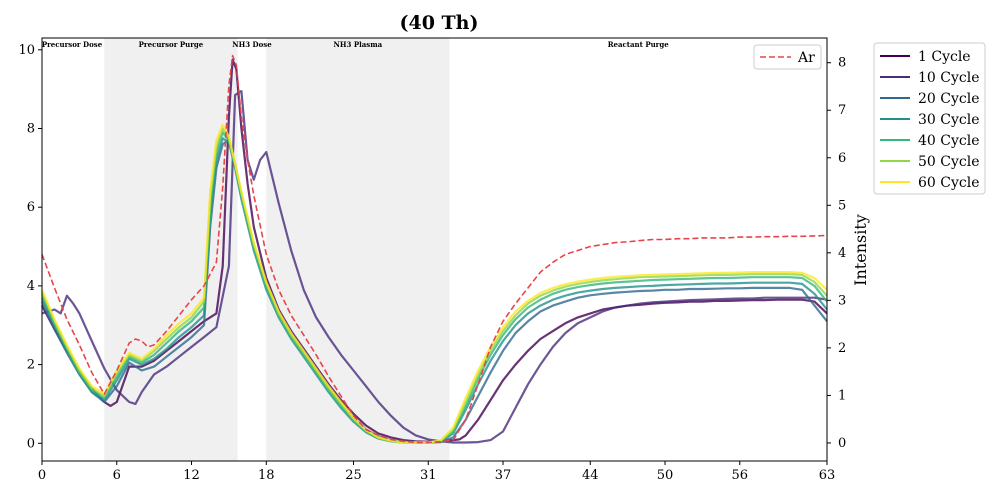  Describe the element at coordinates (191, 475) in the screenshot. I see `x-tick-label: 12` at that location.